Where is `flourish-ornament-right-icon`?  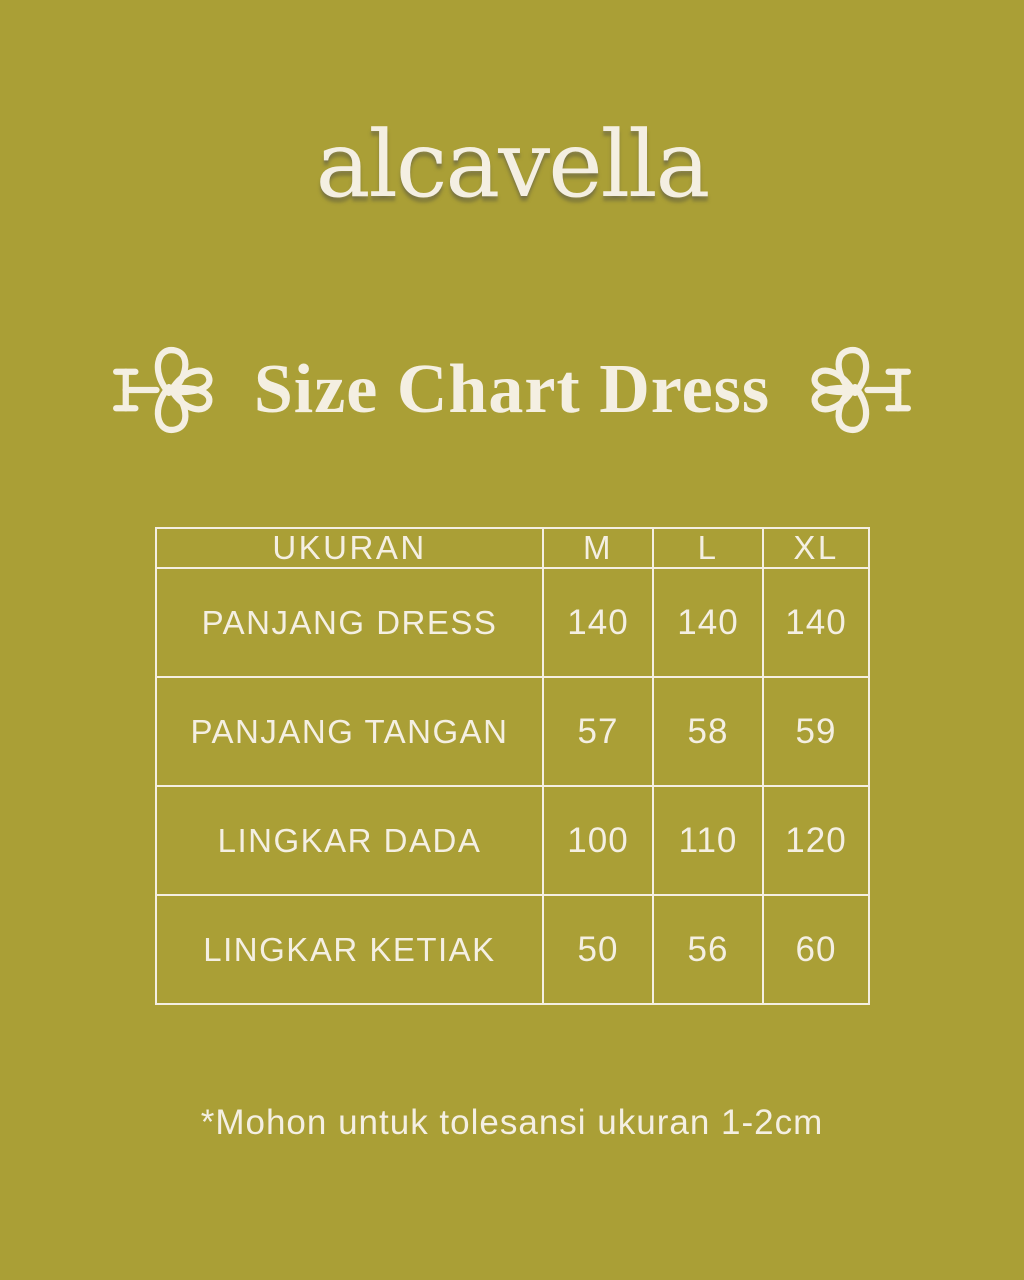
flourish-ornament-right-icon is located at coordinates (861, 390).